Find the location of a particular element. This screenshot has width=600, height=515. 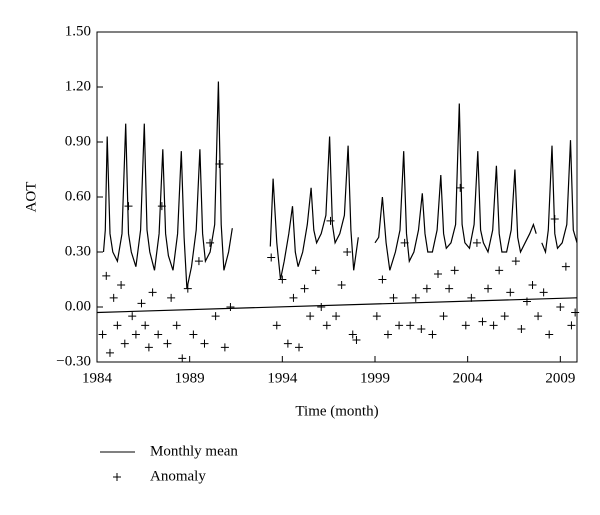

trend-line is located at coordinates (337, 305).